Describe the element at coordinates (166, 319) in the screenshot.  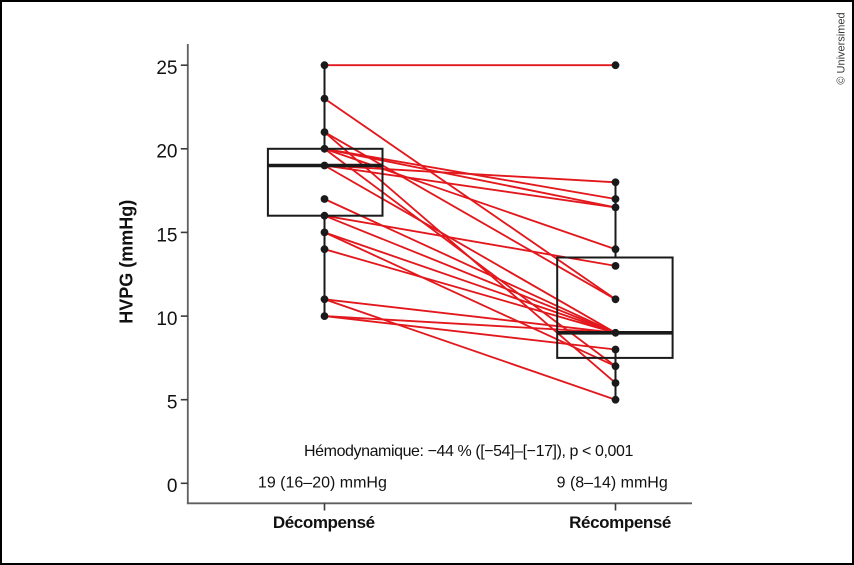
I see `svg-text: 10` at that location.